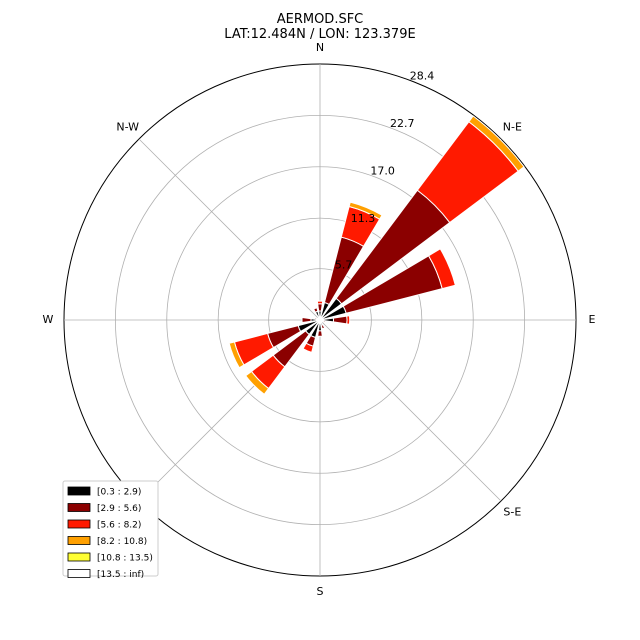 Image resolution: width=640 pixels, height=640 pixels. Describe the element at coordinates (363, 218) in the screenshot. I see `radial-tick-label: 11.3` at that location.